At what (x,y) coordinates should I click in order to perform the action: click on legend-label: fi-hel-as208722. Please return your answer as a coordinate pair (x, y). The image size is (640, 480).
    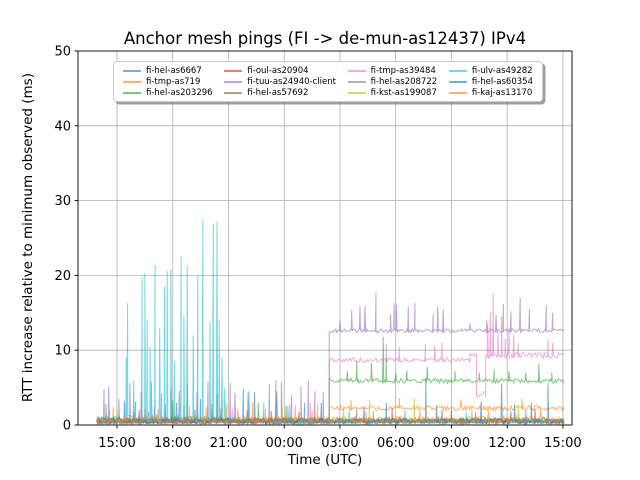
    Looking at the image, I should click on (404, 81).